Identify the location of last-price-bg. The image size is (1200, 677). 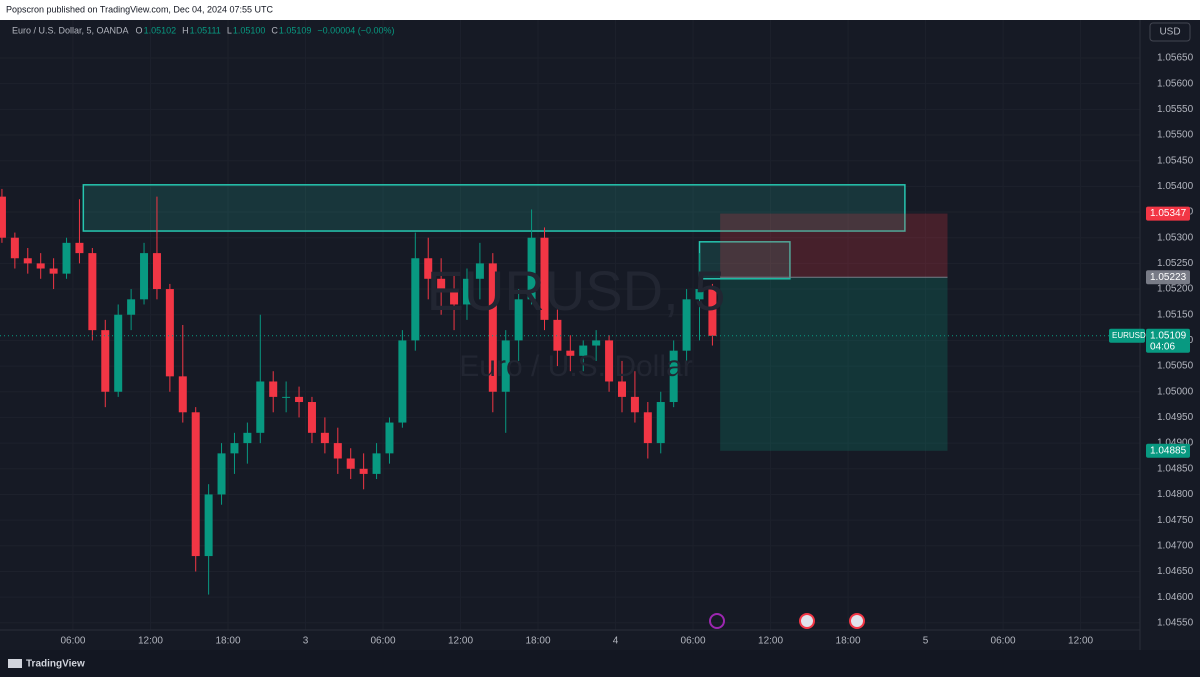
(1168, 340).